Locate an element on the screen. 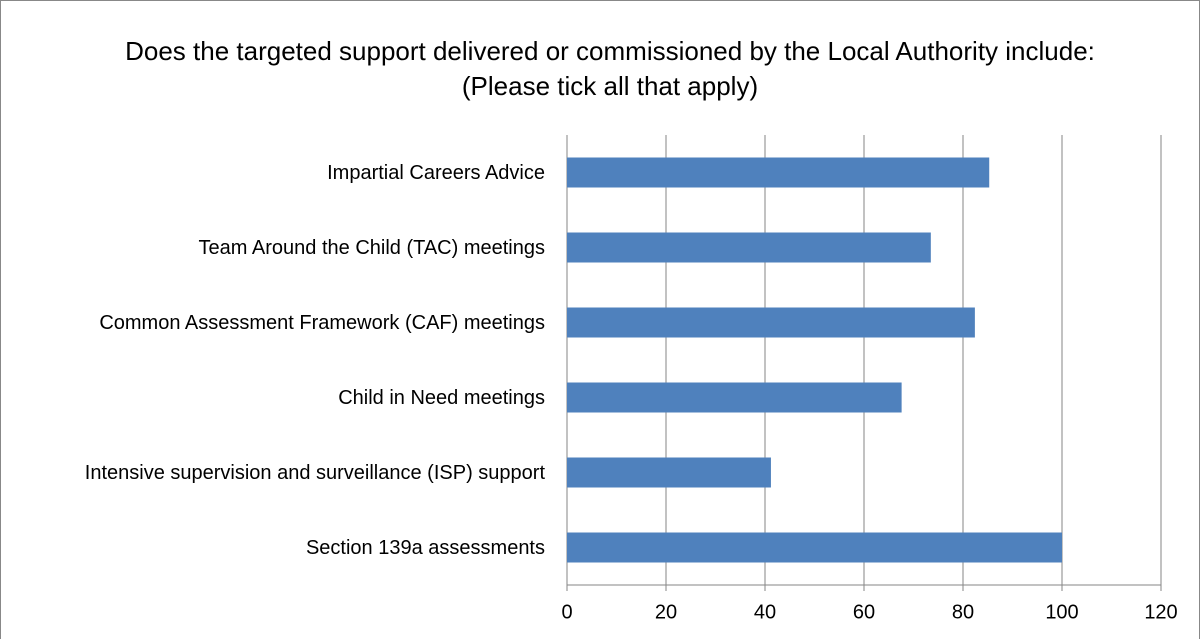 Image resolution: width=1200 pixels, height=639 pixels. y-tick-label: Section 139a assessments is located at coordinates (425, 547).